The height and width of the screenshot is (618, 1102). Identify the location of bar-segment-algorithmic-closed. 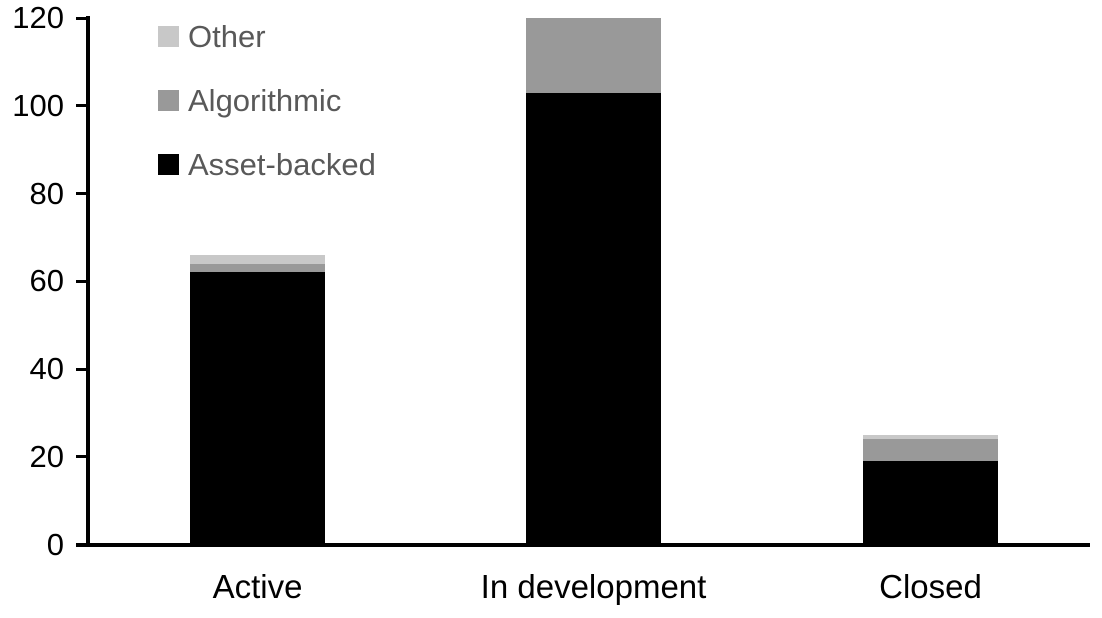
(930, 450).